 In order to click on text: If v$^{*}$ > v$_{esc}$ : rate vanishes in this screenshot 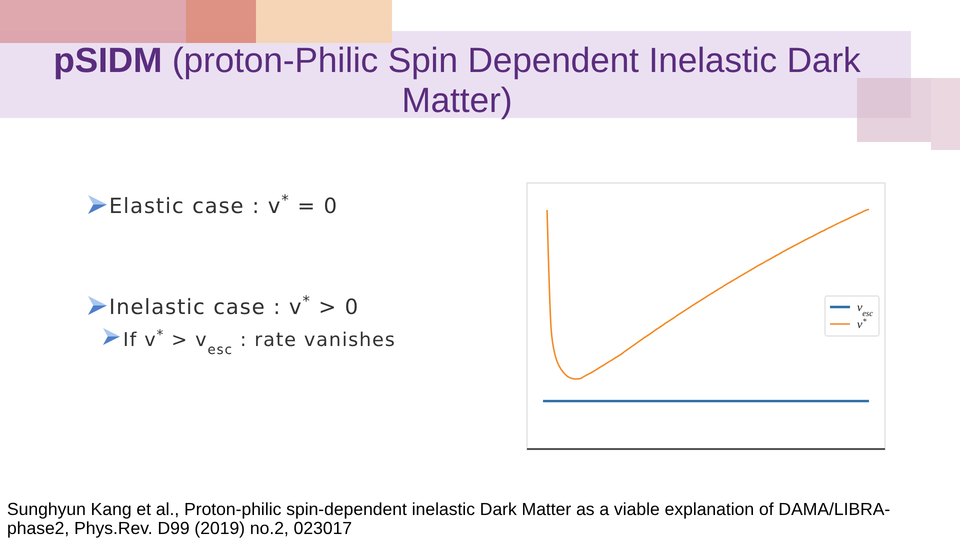, I will do `click(259, 343)`.